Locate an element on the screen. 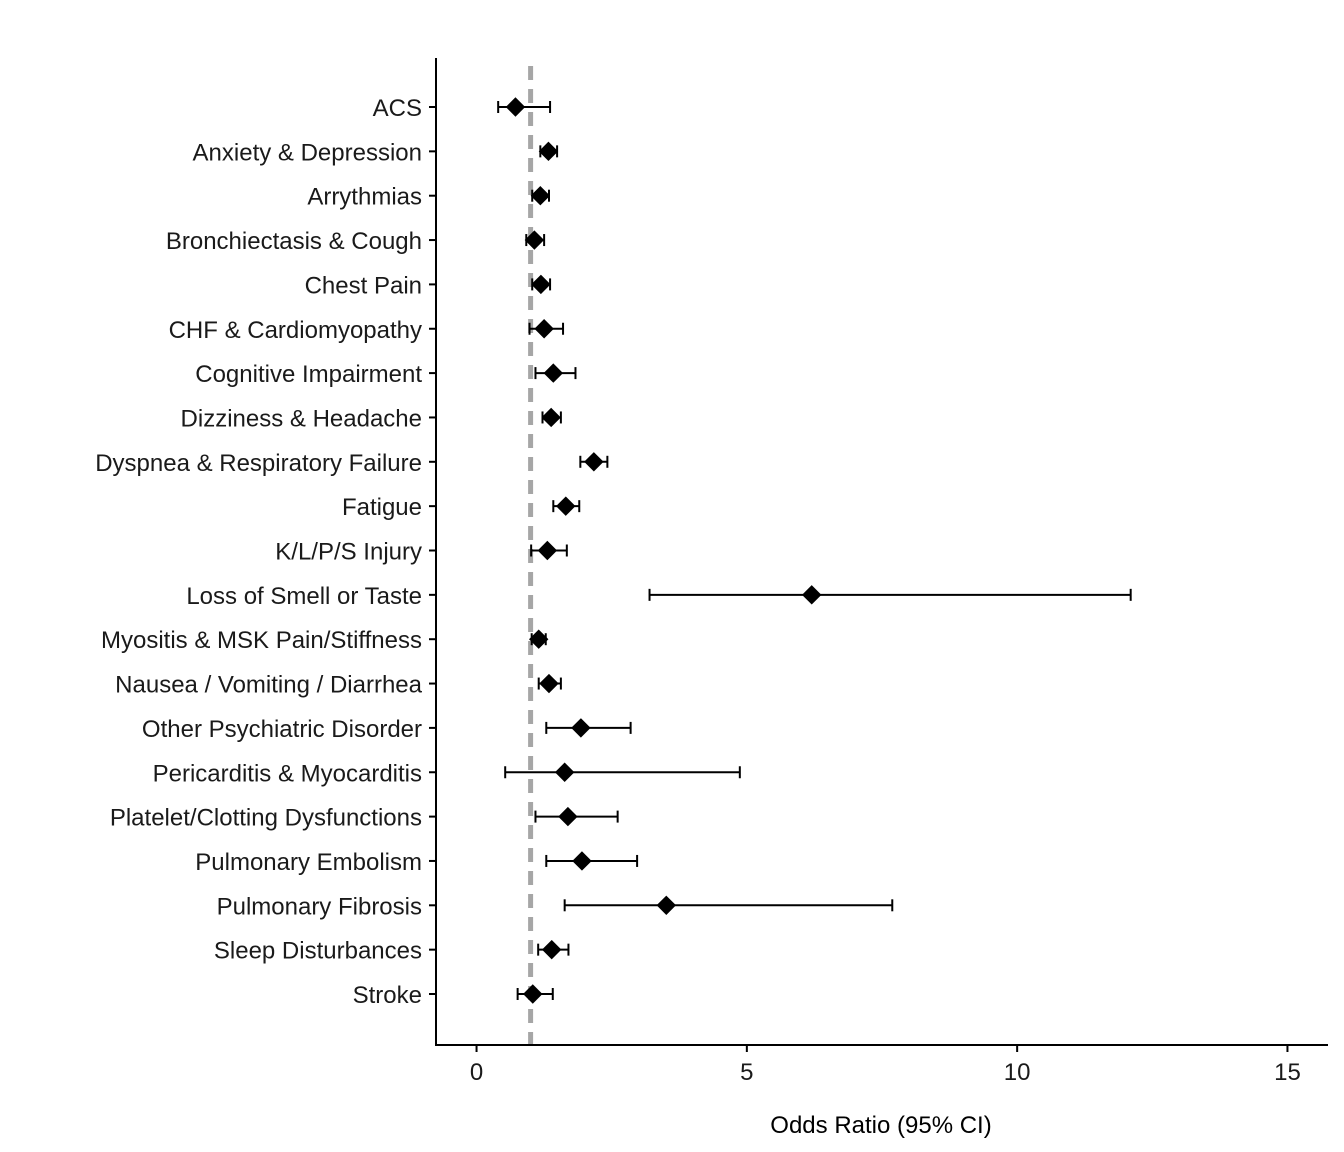  category-label: Nausea / Vomiting / Diarrhea is located at coordinates (268, 685).